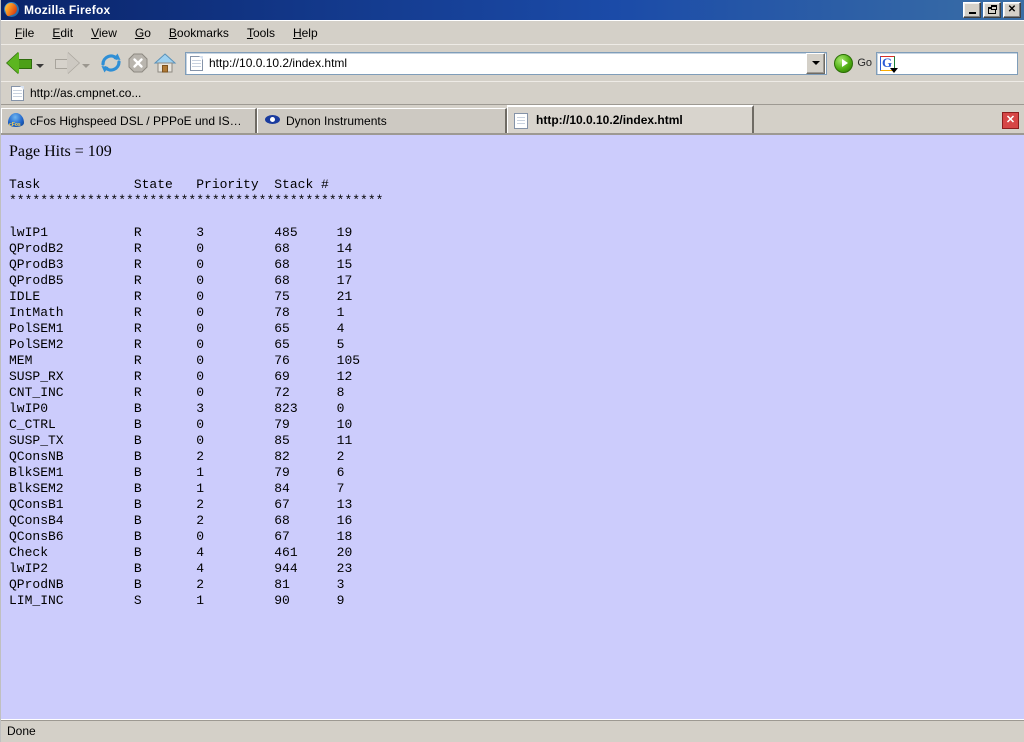 Image resolution: width=1024 pixels, height=742 pixels. Describe the element at coordinates (28, 32) in the screenshot. I see `menu-file-rest: ile` at that location.